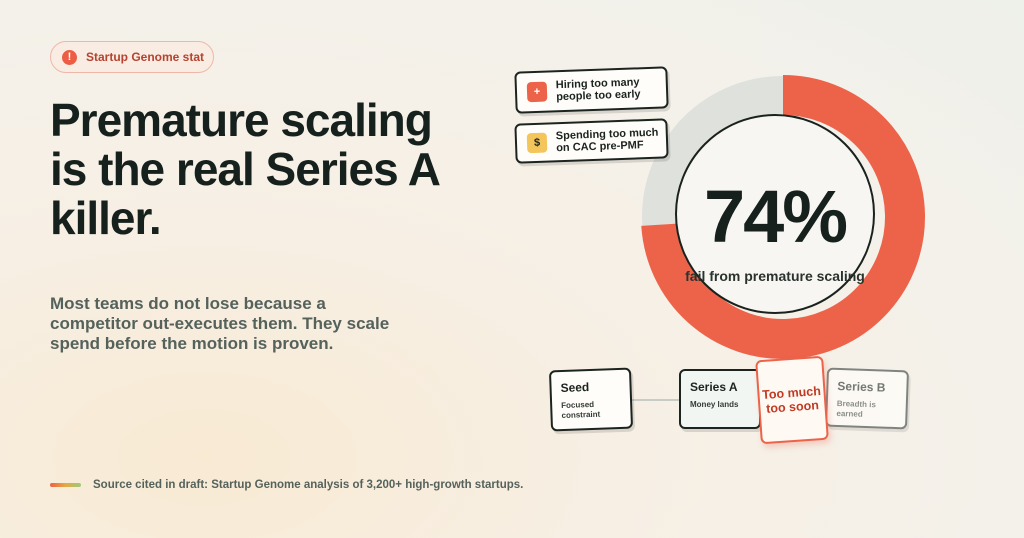 Image resolution: width=1024 pixels, height=538 pixels. Describe the element at coordinates (775, 276) in the screenshot. I see `stat-label: fail from premature scaling` at that location.